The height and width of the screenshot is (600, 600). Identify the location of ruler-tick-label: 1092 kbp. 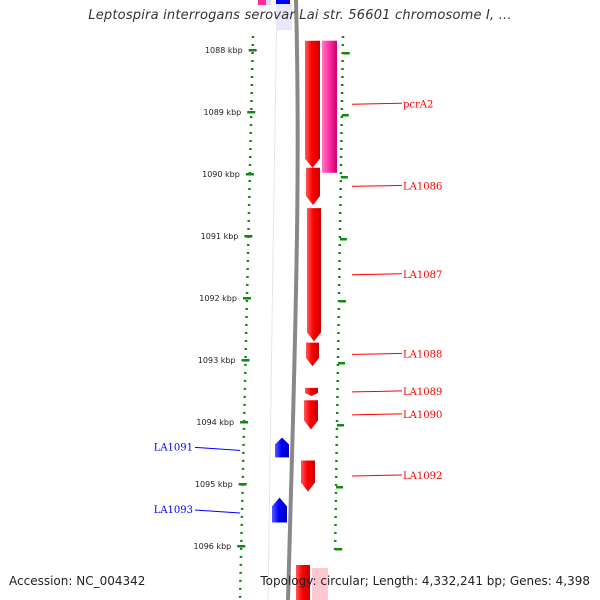
(218, 298).